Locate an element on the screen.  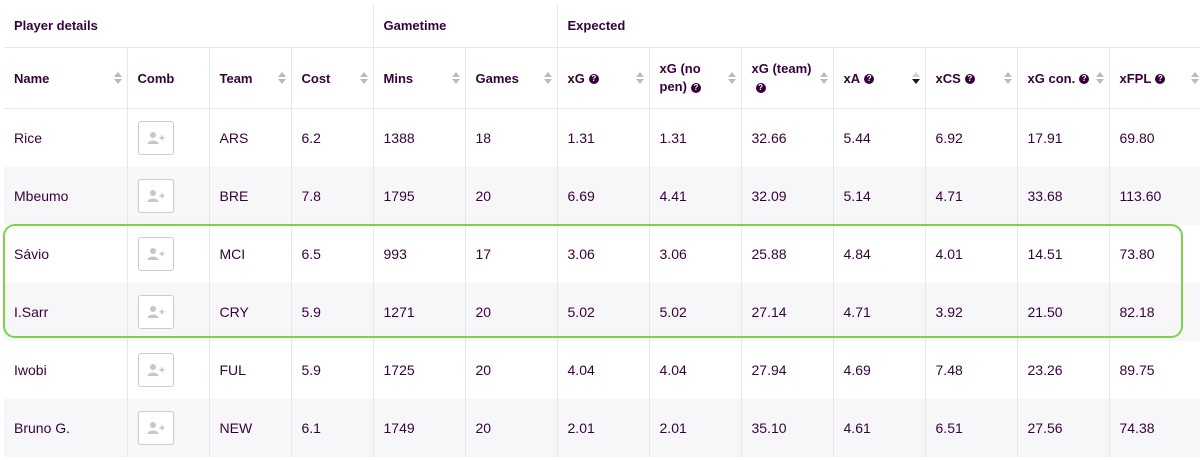
xfpl-cell: 69.80 is located at coordinates (1154, 137).